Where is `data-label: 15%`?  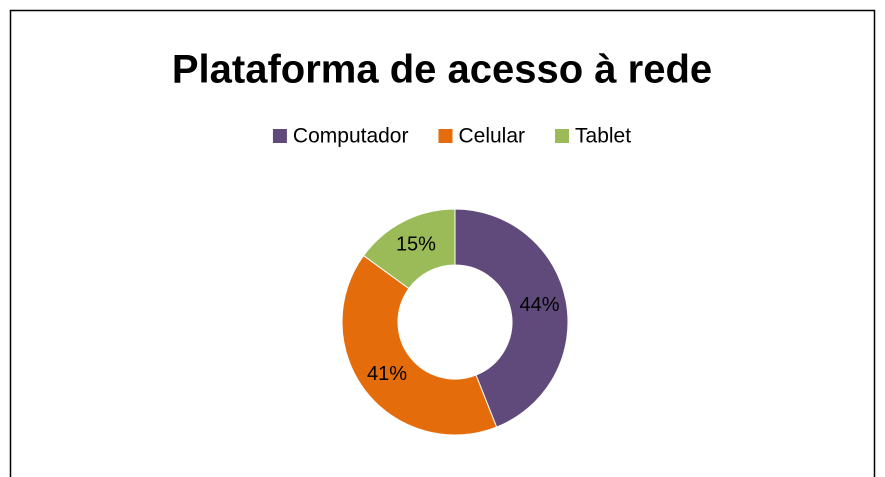
data-label: 15% is located at coordinates (416, 245).